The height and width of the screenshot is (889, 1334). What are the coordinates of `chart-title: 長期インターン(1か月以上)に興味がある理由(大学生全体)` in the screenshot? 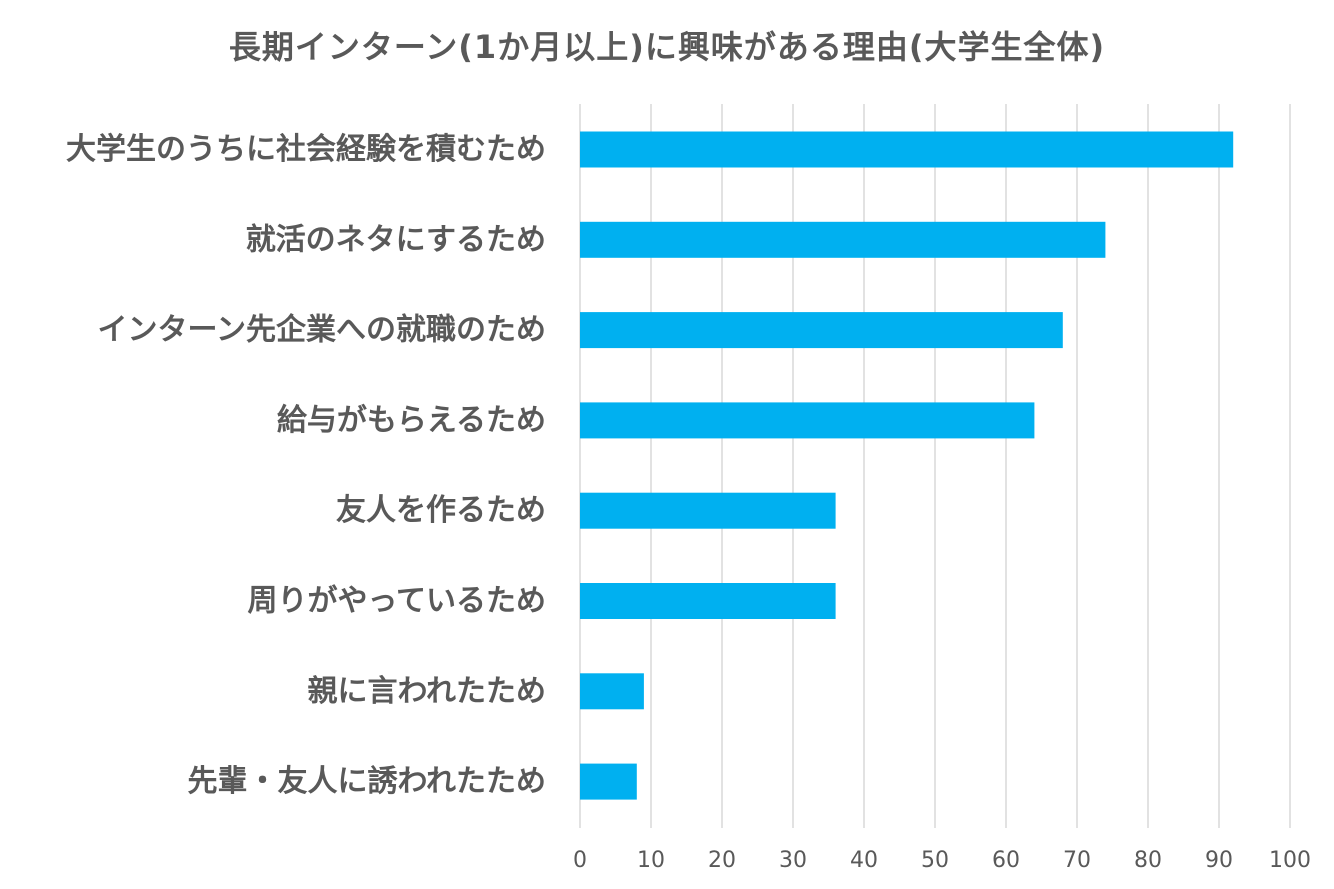 It's located at (667, 47).